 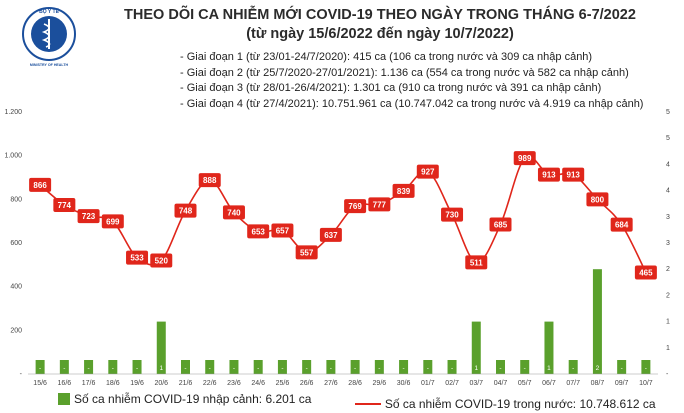 I want to click on y-right-tick: 1, so click(x=668, y=348).